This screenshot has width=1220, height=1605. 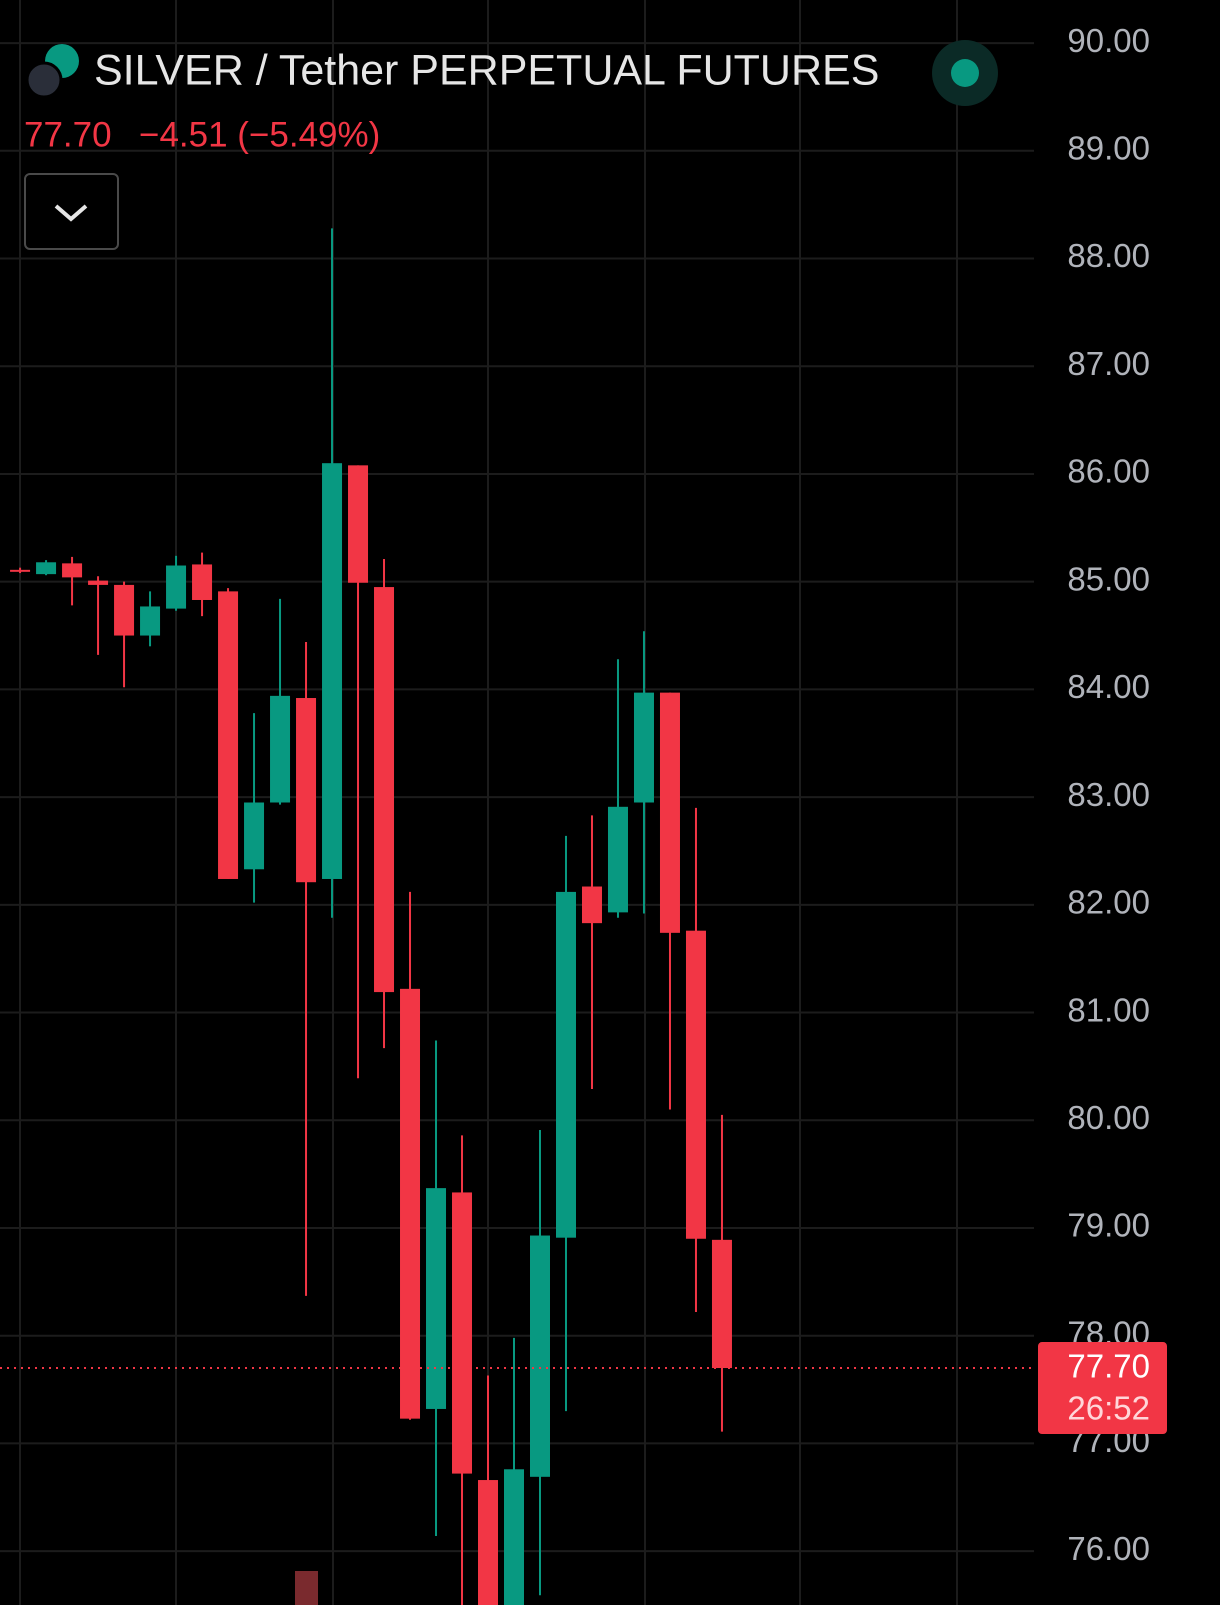 I want to click on collapse-button, so click(x=71, y=211).